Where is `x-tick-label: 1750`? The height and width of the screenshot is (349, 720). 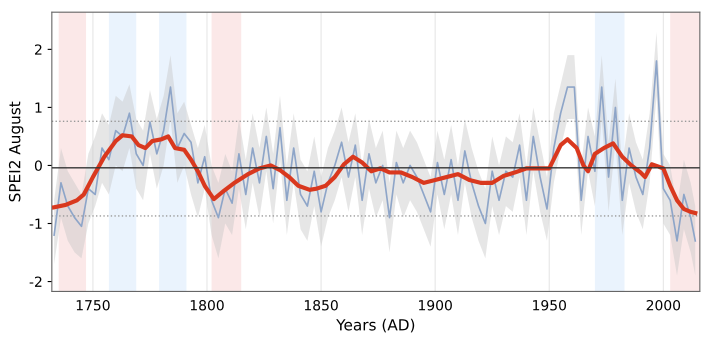
x-tick-label: 1750 is located at coordinates (93, 305).